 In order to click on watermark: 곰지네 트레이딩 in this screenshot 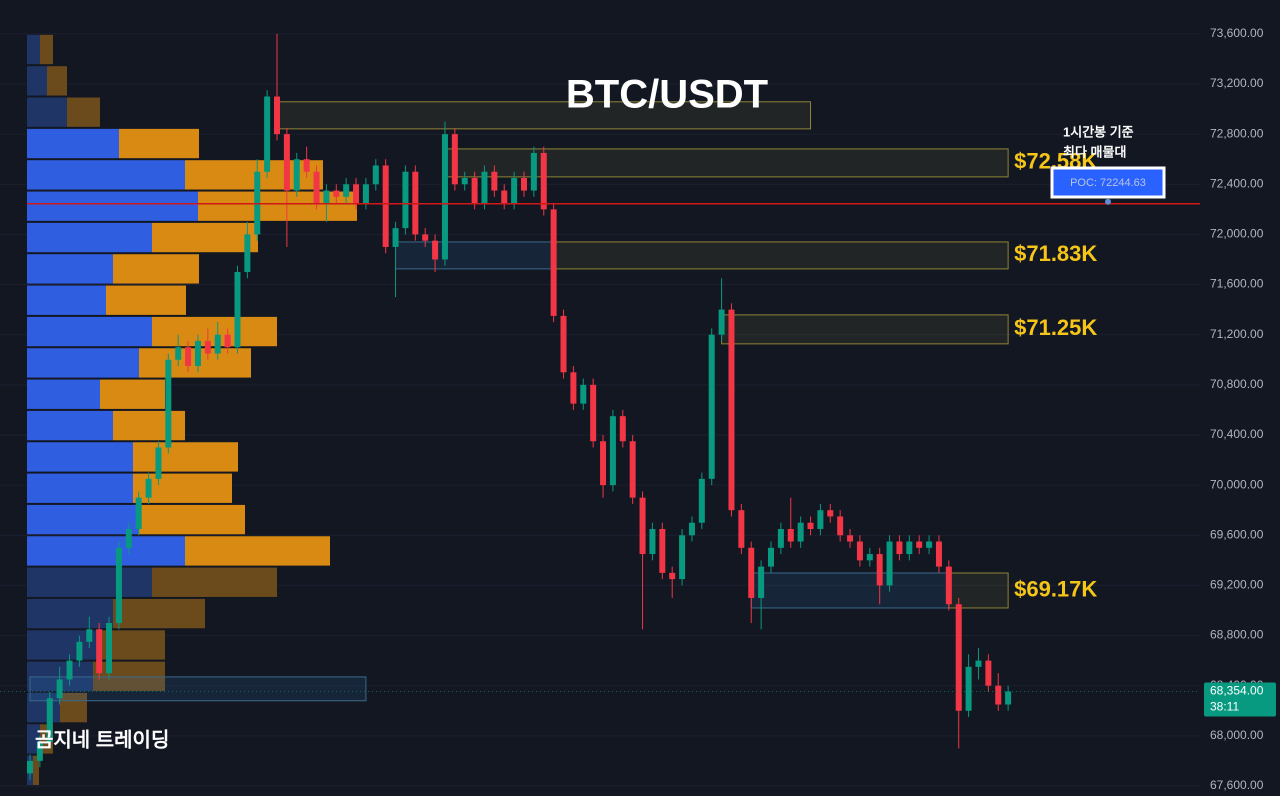, I will do `click(102, 739)`.